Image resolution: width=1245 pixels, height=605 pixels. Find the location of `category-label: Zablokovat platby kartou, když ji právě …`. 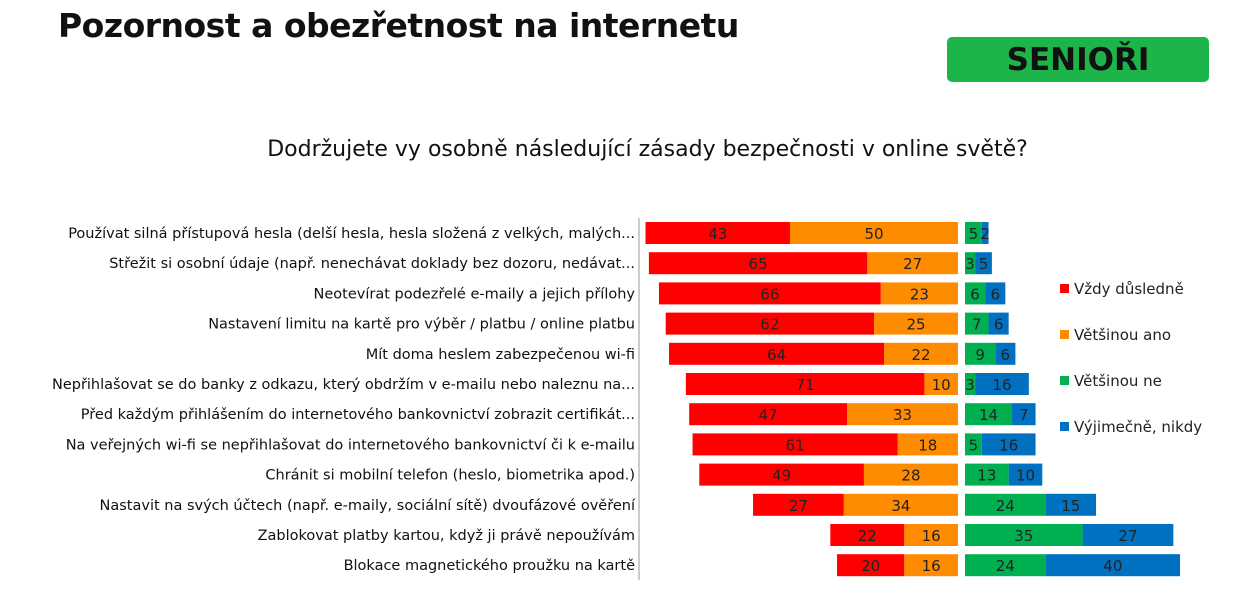

category-label: Zablokovat platby kartou, když ji právě … is located at coordinates (446, 536).